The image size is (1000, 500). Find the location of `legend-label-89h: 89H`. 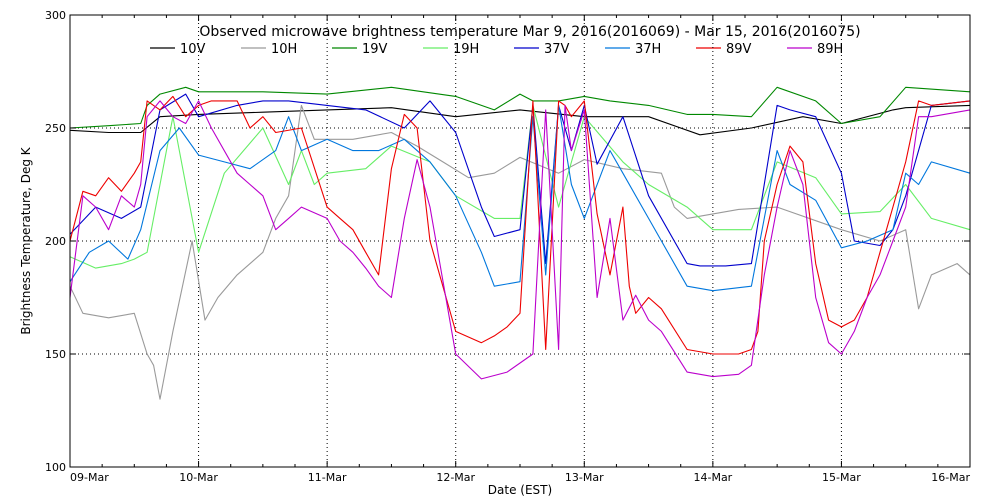

legend-label-89h: 89H is located at coordinates (830, 49).